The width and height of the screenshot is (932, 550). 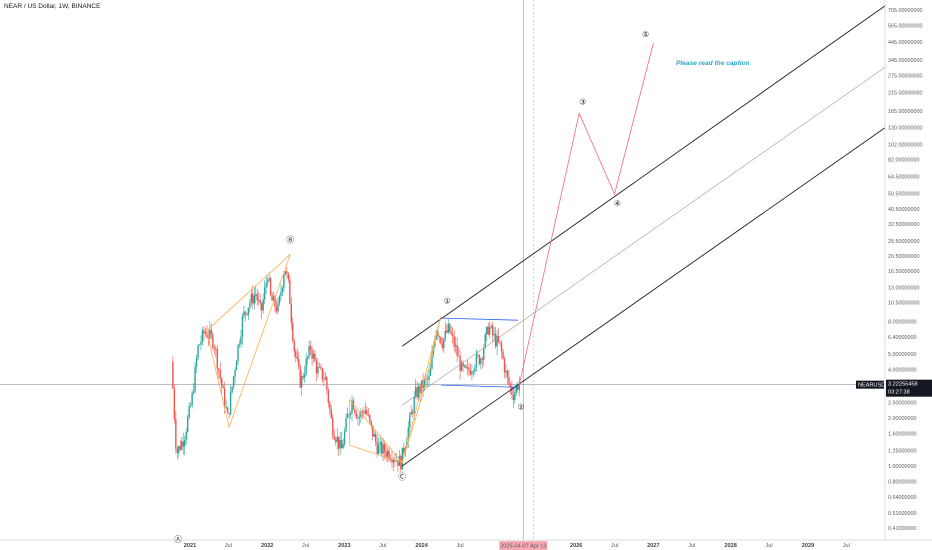 I want to click on x-tick-label: 2026, so click(x=576, y=546).